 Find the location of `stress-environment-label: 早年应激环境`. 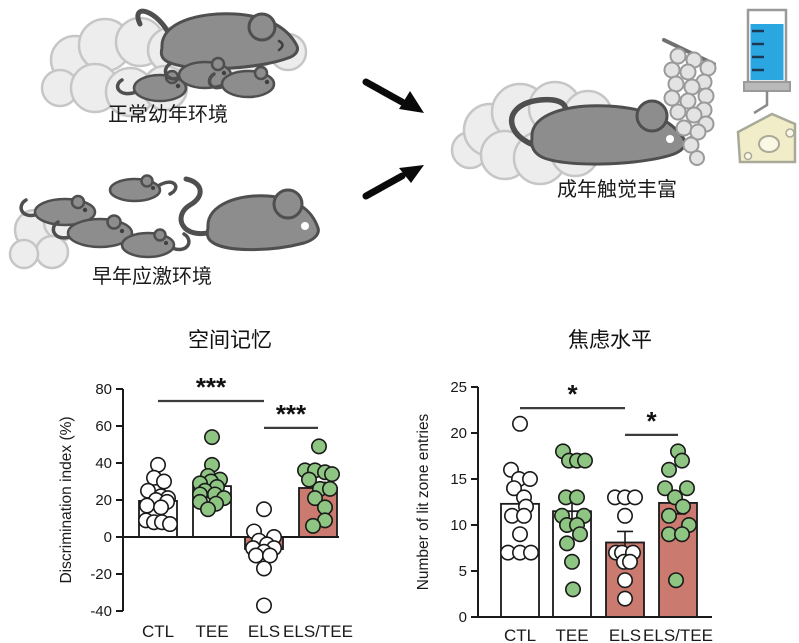

stress-environment-label: 早年应激环境 is located at coordinates (152, 276).